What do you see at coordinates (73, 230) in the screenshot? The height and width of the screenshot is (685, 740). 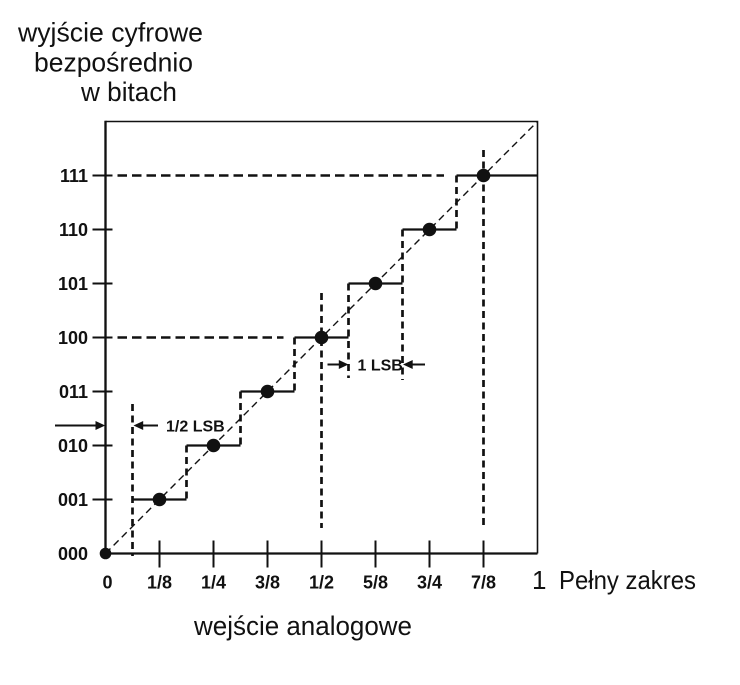 I see `svg-text: 110` at bounding box center [73, 230].